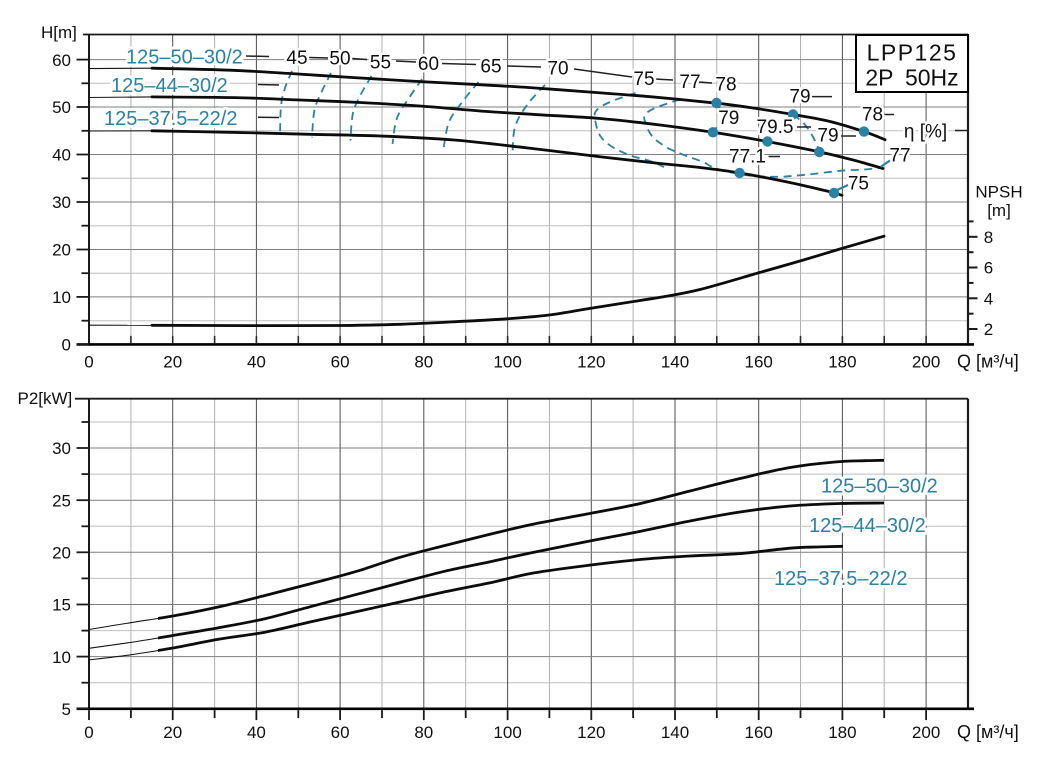 Image resolution: width=1057 pixels, height=757 pixels. What do you see at coordinates (999, 210) in the screenshot?
I see `svg-text: [m]` at bounding box center [999, 210].